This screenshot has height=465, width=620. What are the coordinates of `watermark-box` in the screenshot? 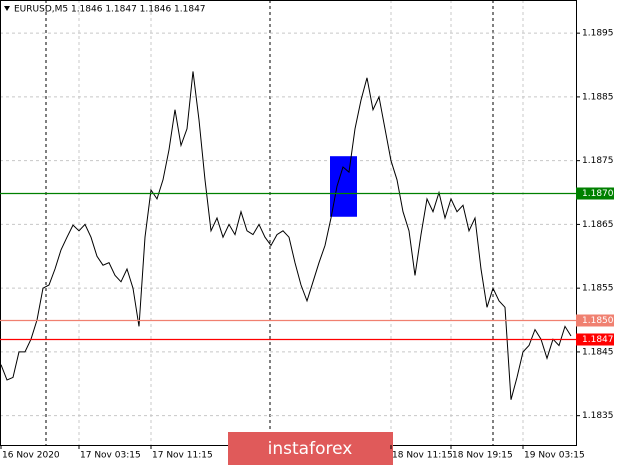 It's located at (310, 448).